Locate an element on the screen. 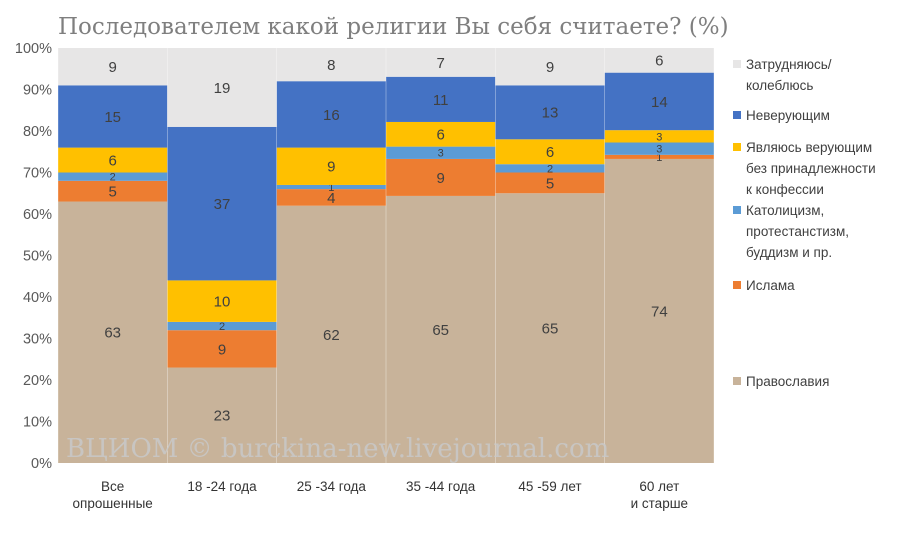 Image resolution: width=900 pixels, height=536 pixels. legend-item: Неверующим is located at coordinates (781, 115).